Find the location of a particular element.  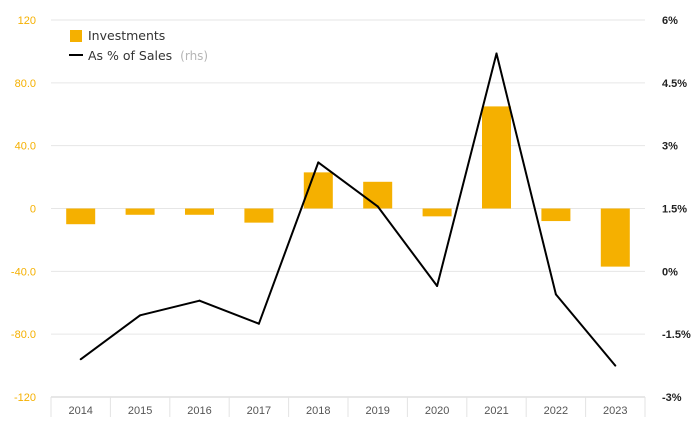

x-tick-label-2014: 2014 is located at coordinates (80, 411).